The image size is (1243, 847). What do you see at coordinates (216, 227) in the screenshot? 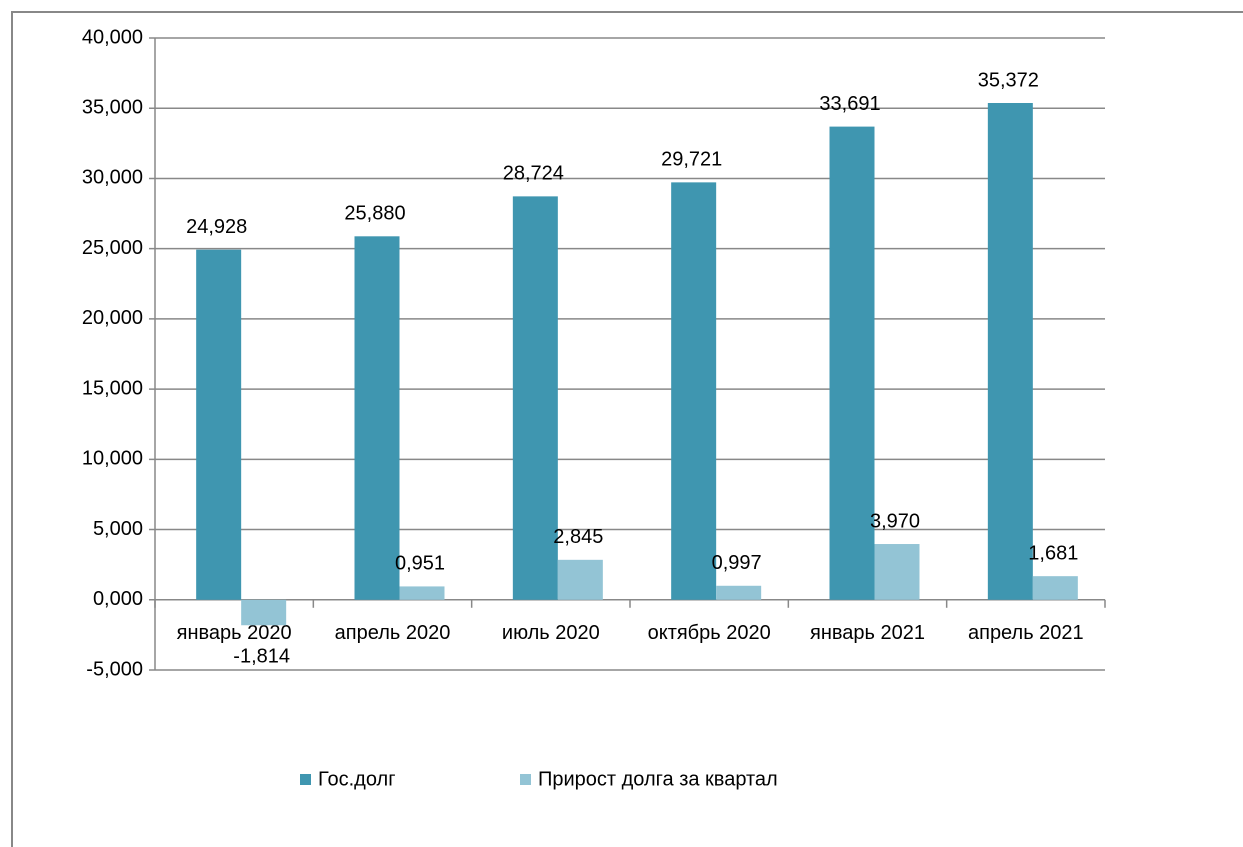
I see `data-label: 24,928` at bounding box center [216, 227].